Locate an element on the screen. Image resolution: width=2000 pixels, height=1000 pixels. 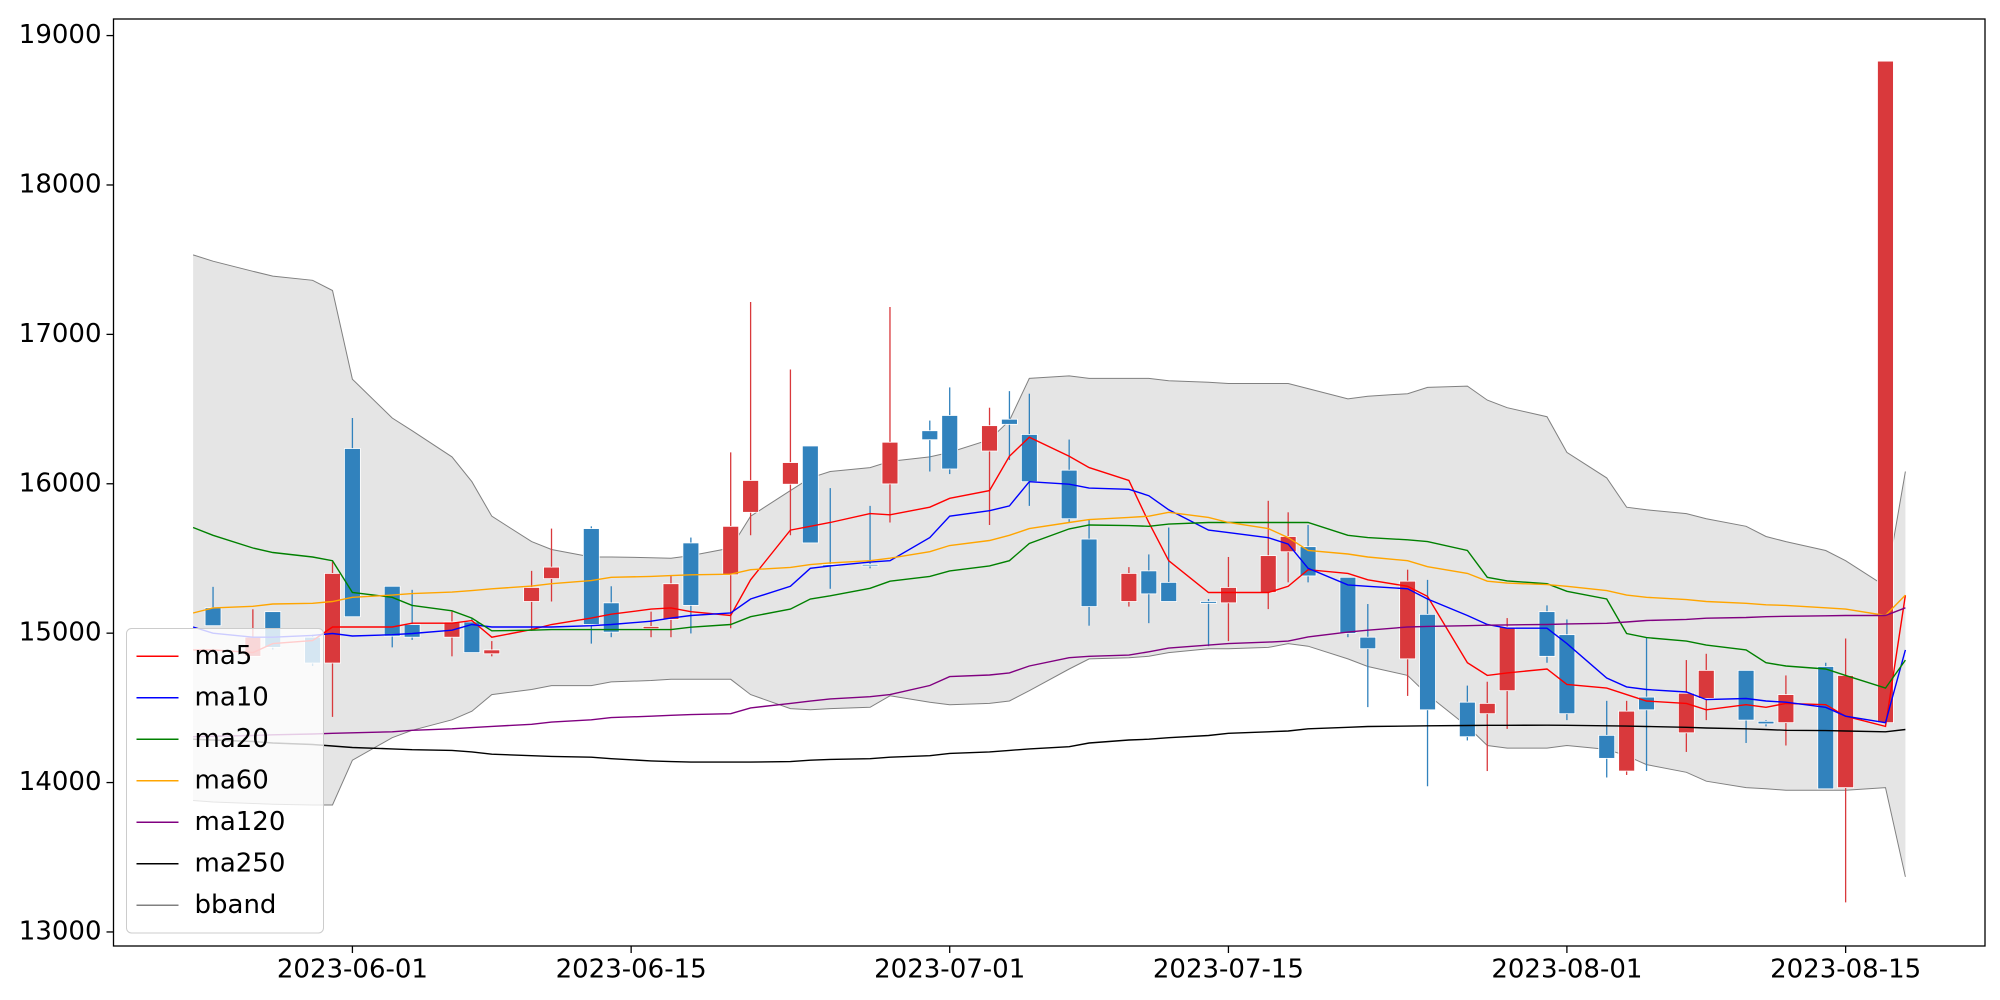
y-tick-label: 18000 is located at coordinates (60, 184).